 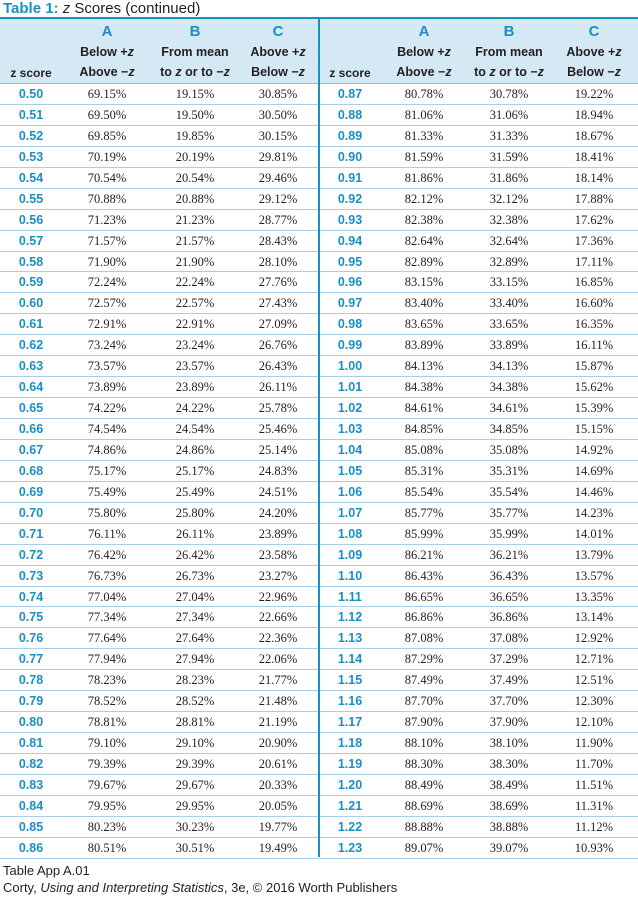 I want to click on right-column-a-cell: 86.21%, so click(x=424, y=554).